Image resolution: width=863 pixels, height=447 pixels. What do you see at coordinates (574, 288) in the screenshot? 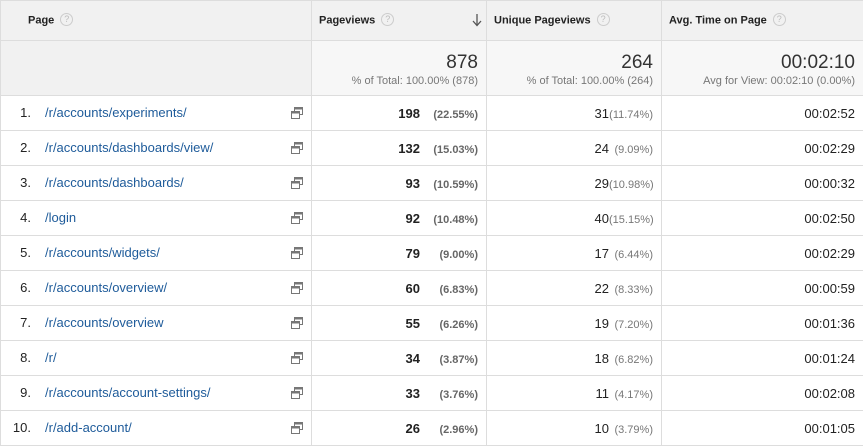
I see `unique-pageviews-cell: 22 (8.33%)` at bounding box center [574, 288].